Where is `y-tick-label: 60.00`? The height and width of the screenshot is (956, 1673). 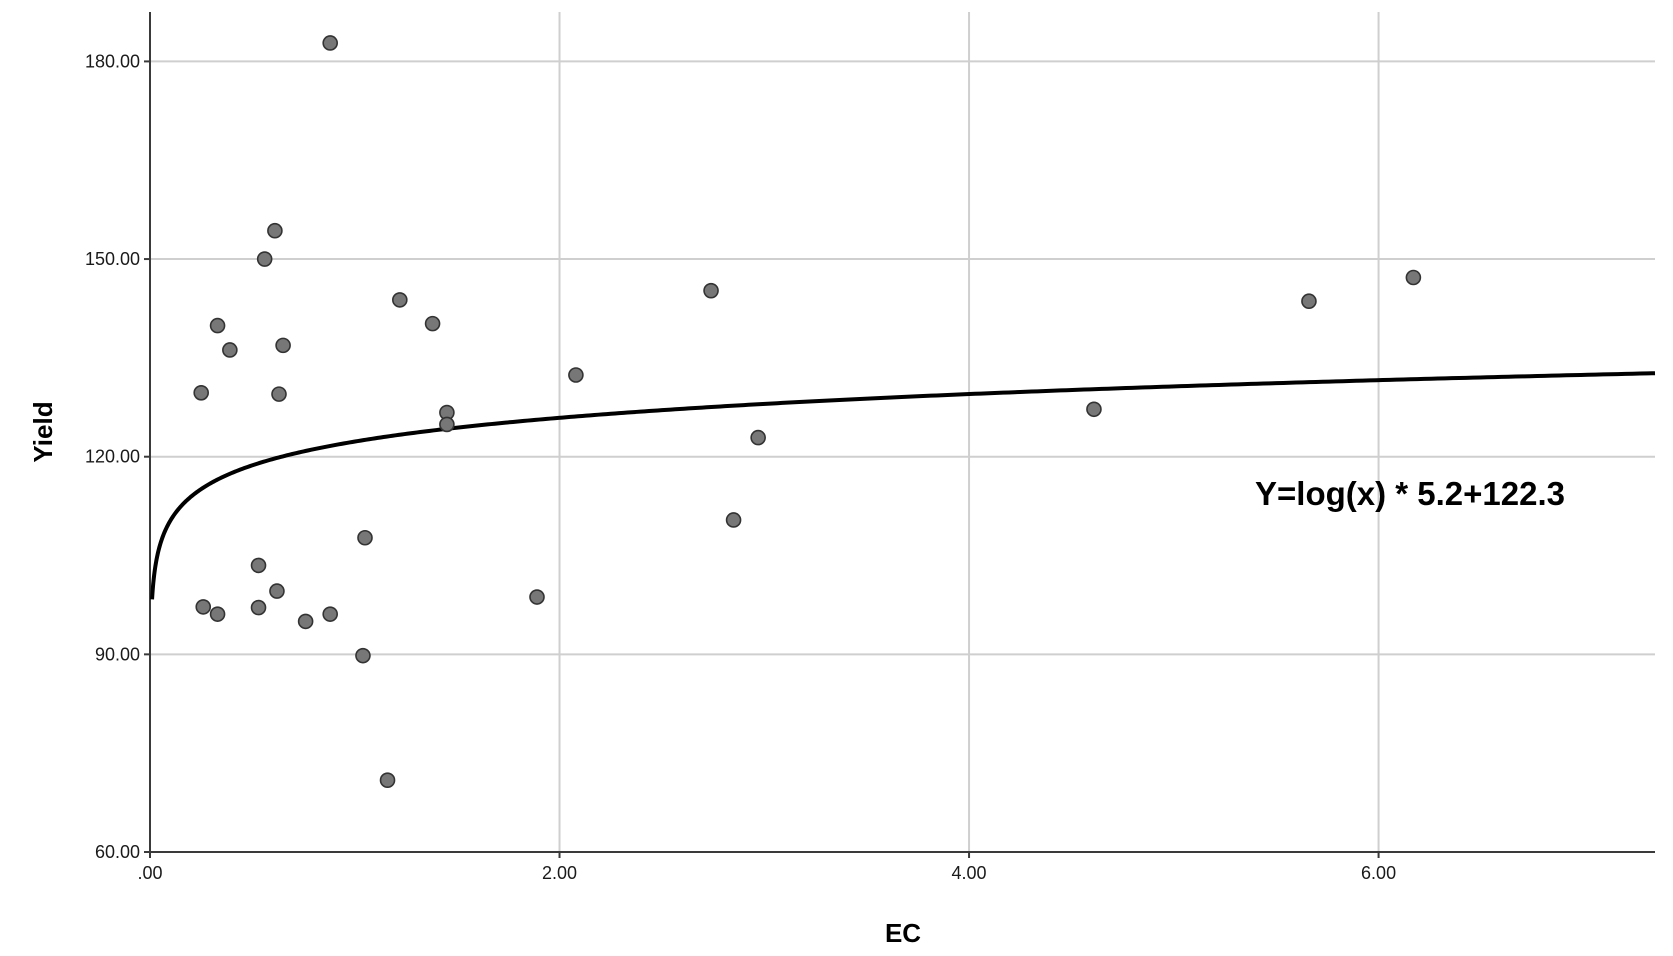 y-tick-label: 60.00 is located at coordinates (117, 852).